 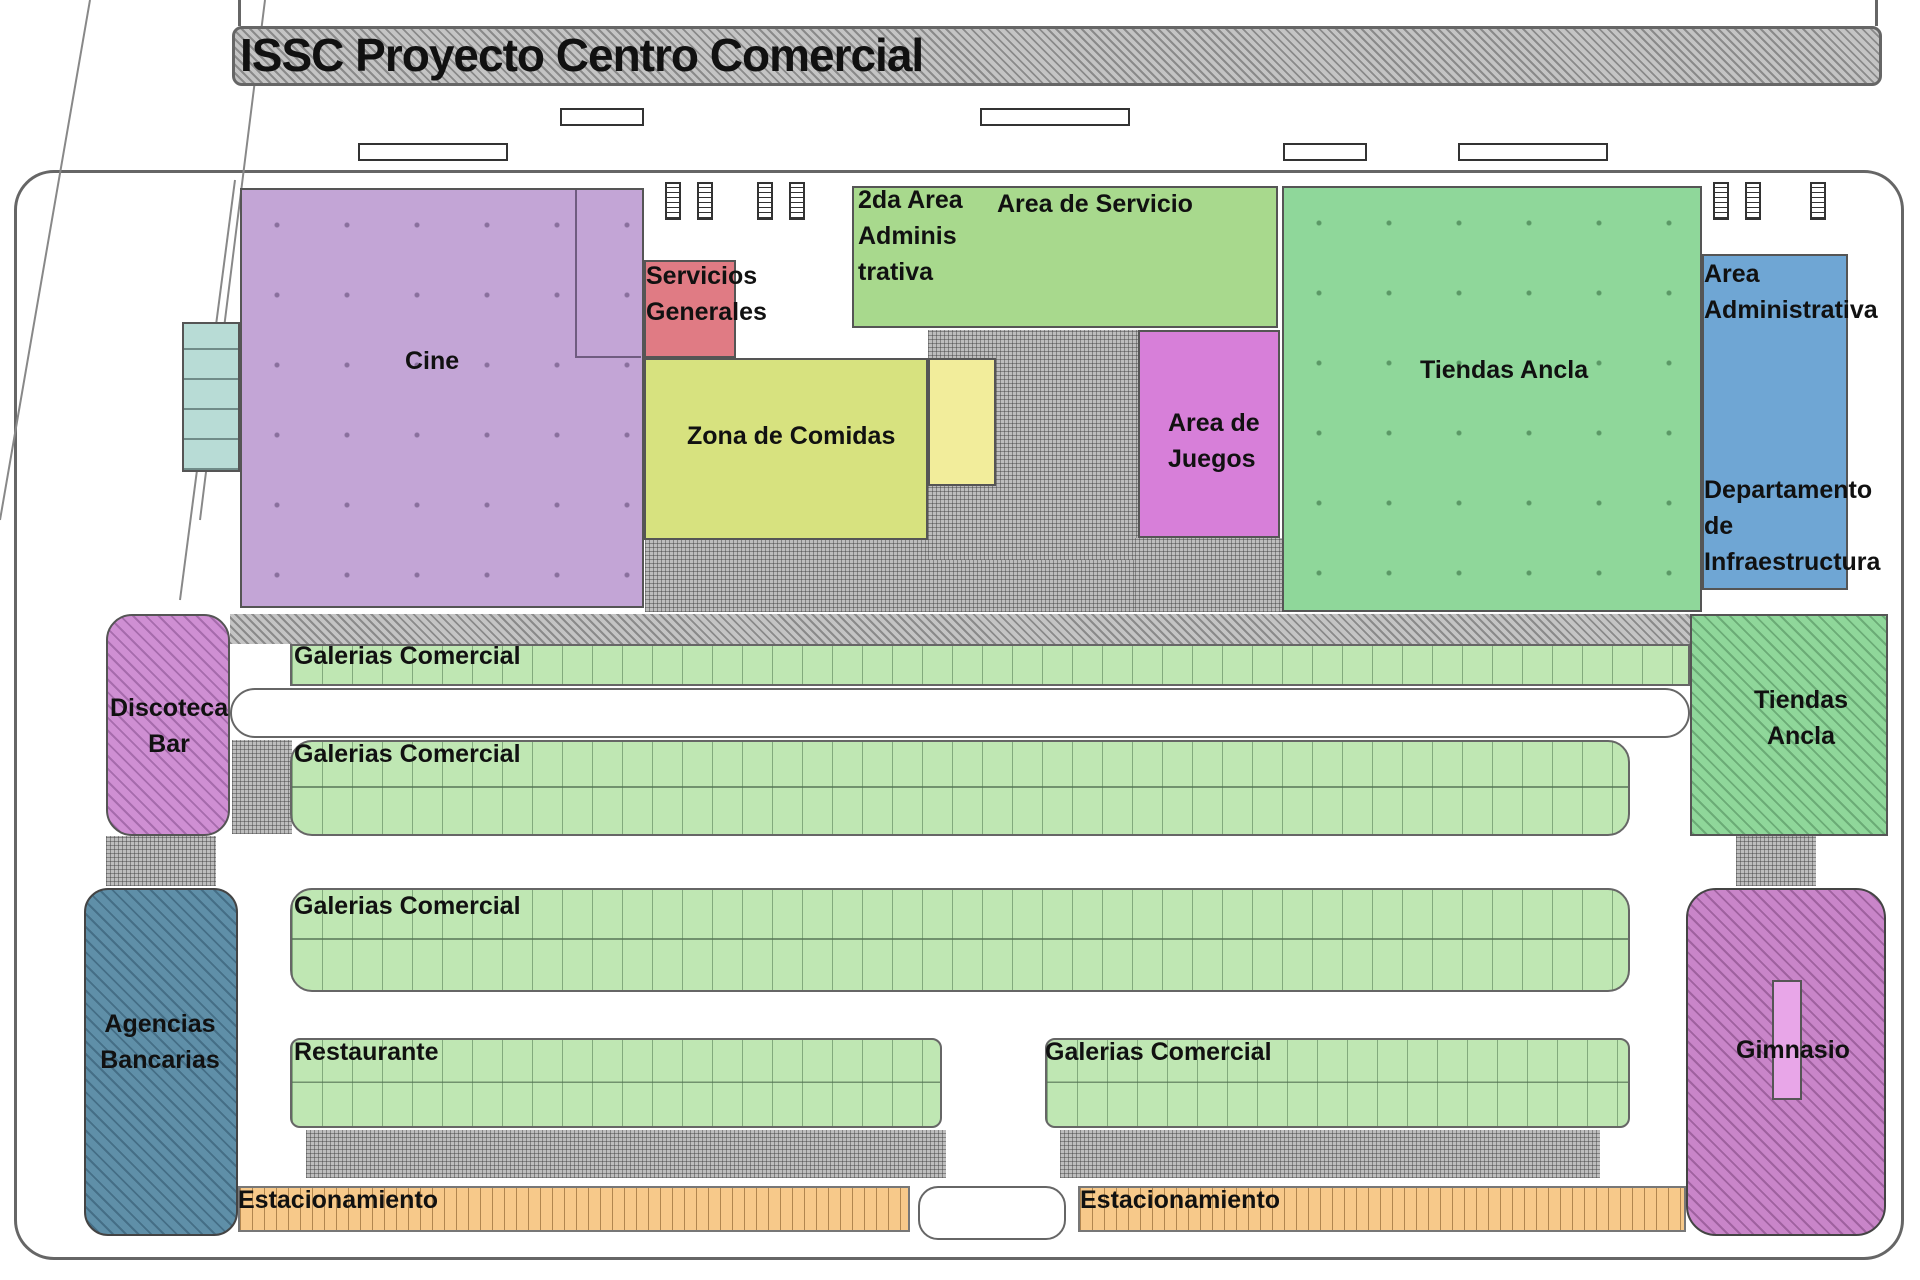 What do you see at coordinates (626, 1154) in the screenshot?
I see `lower-walkway-left` at bounding box center [626, 1154].